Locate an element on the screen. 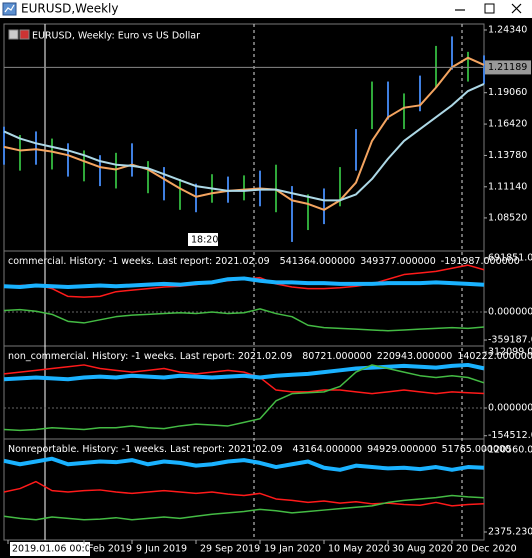 The height and width of the screenshot is (558, 532). x-tick-label: 2019.01.06 00:00 is located at coordinates (54, 549).